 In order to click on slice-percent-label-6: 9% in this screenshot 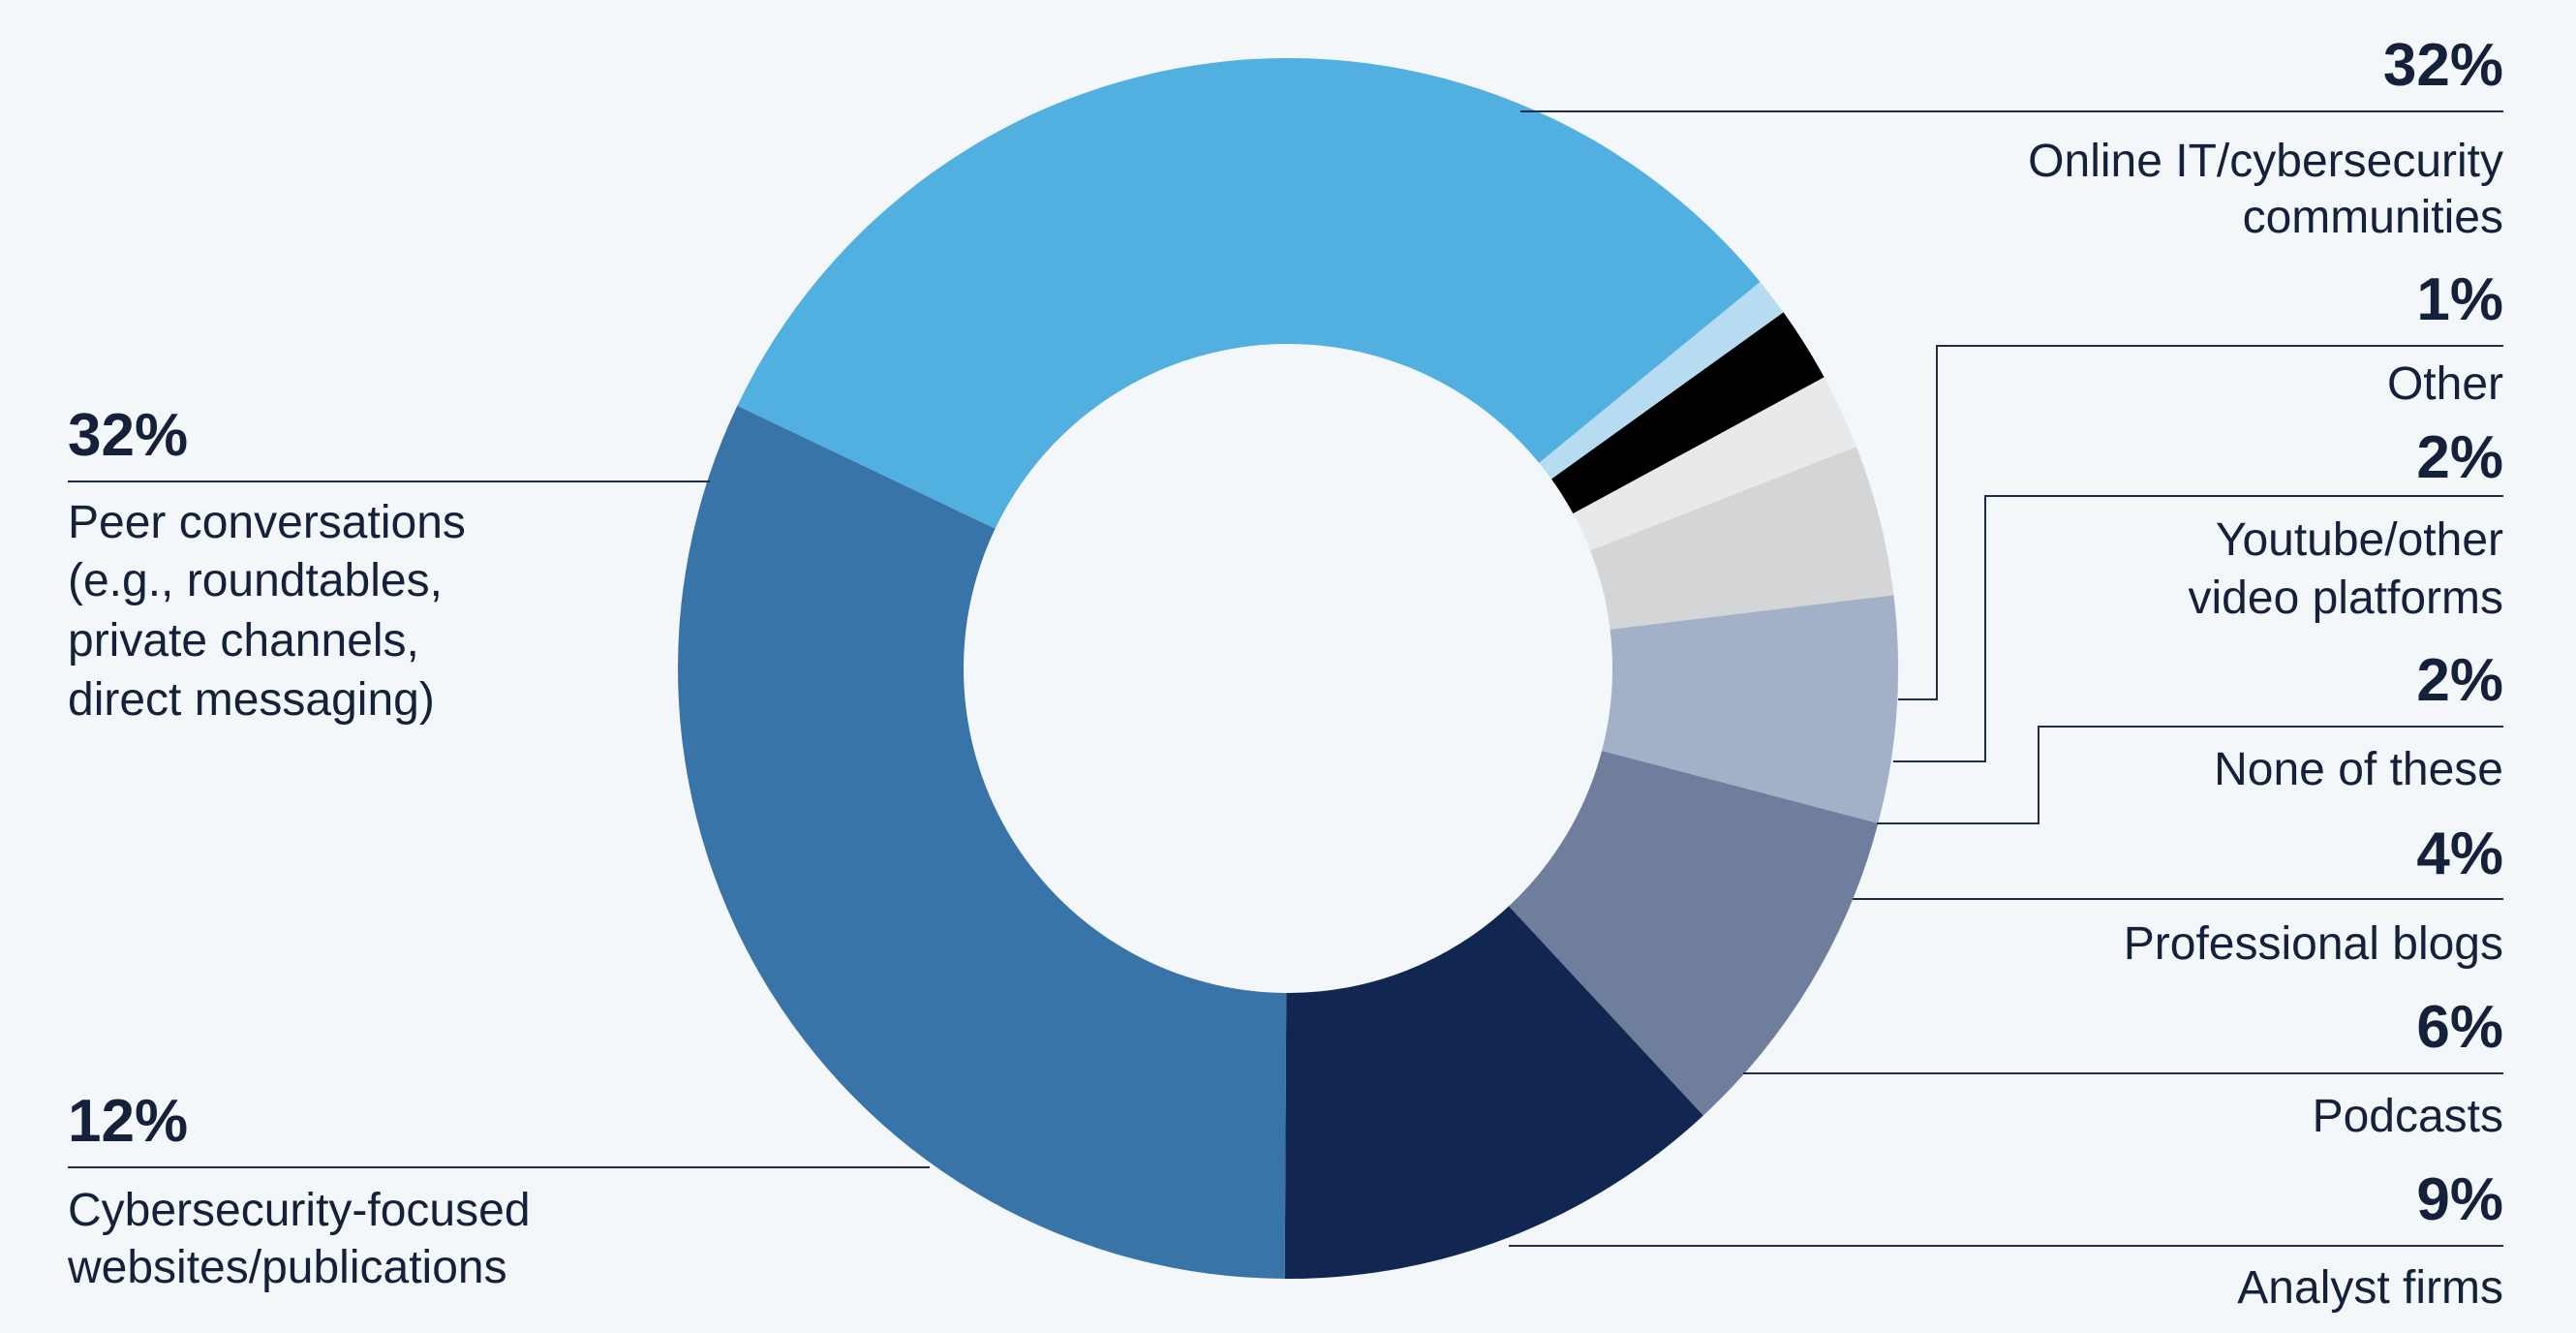, I will do `click(2459, 1199)`.